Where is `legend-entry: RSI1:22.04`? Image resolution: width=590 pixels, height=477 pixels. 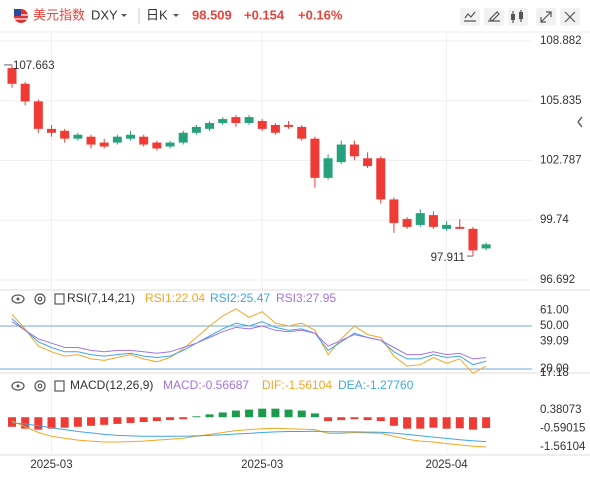
legend-entry: RSI1:22.04 is located at coordinates (175, 298).